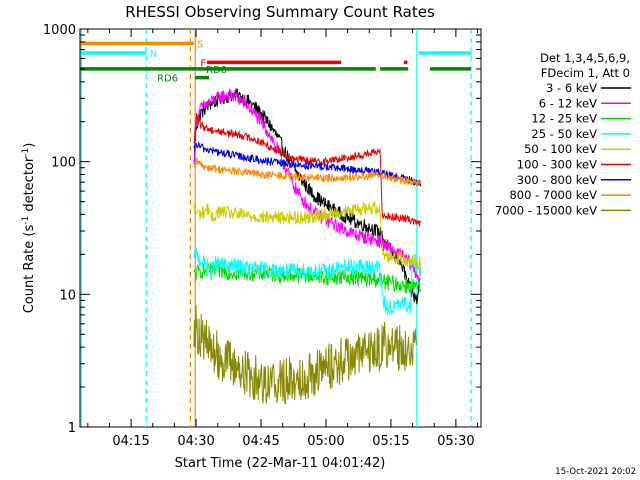 The image size is (640, 480). Describe the element at coordinates (260, 441) in the screenshot. I see `x-tick-label-2: 04:45` at that location.